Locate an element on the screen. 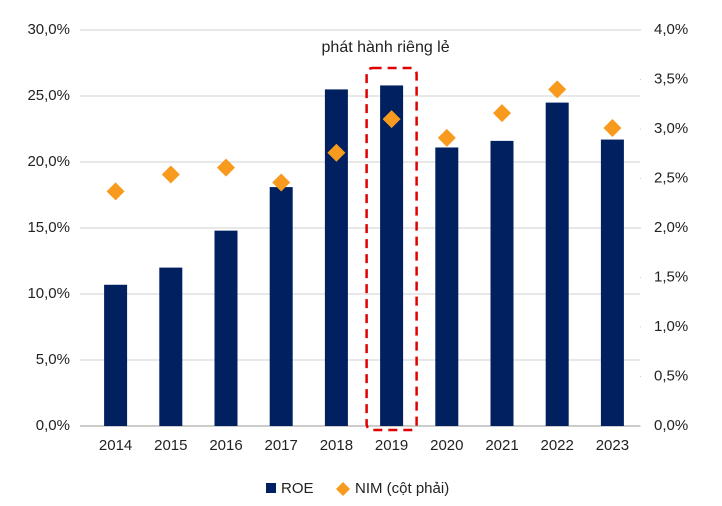 This screenshot has width=722, height=506. y-tick-label: 0,0% is located at coordinates (53, 425).